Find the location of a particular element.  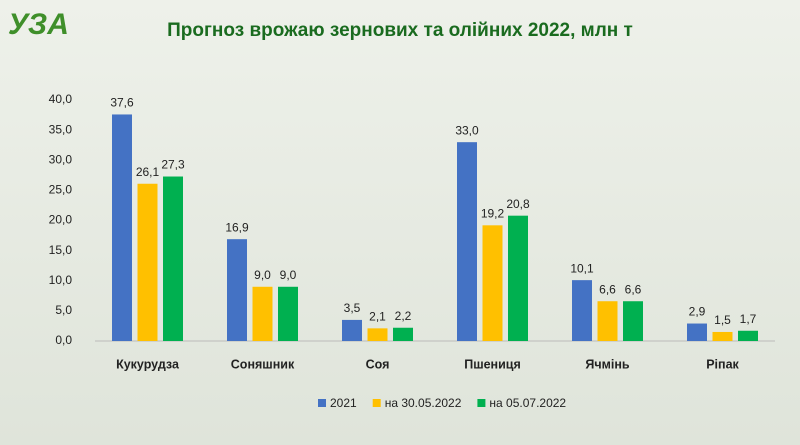

value-label: 33,0 is located at coordinates (467, 130).